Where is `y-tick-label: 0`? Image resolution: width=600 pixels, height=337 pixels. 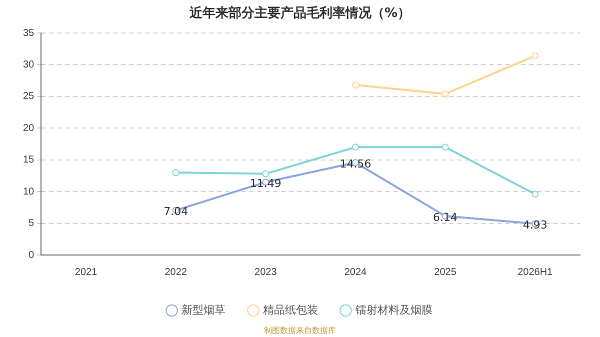
y-tick-label: 0 is located at coordinates (31, 255).